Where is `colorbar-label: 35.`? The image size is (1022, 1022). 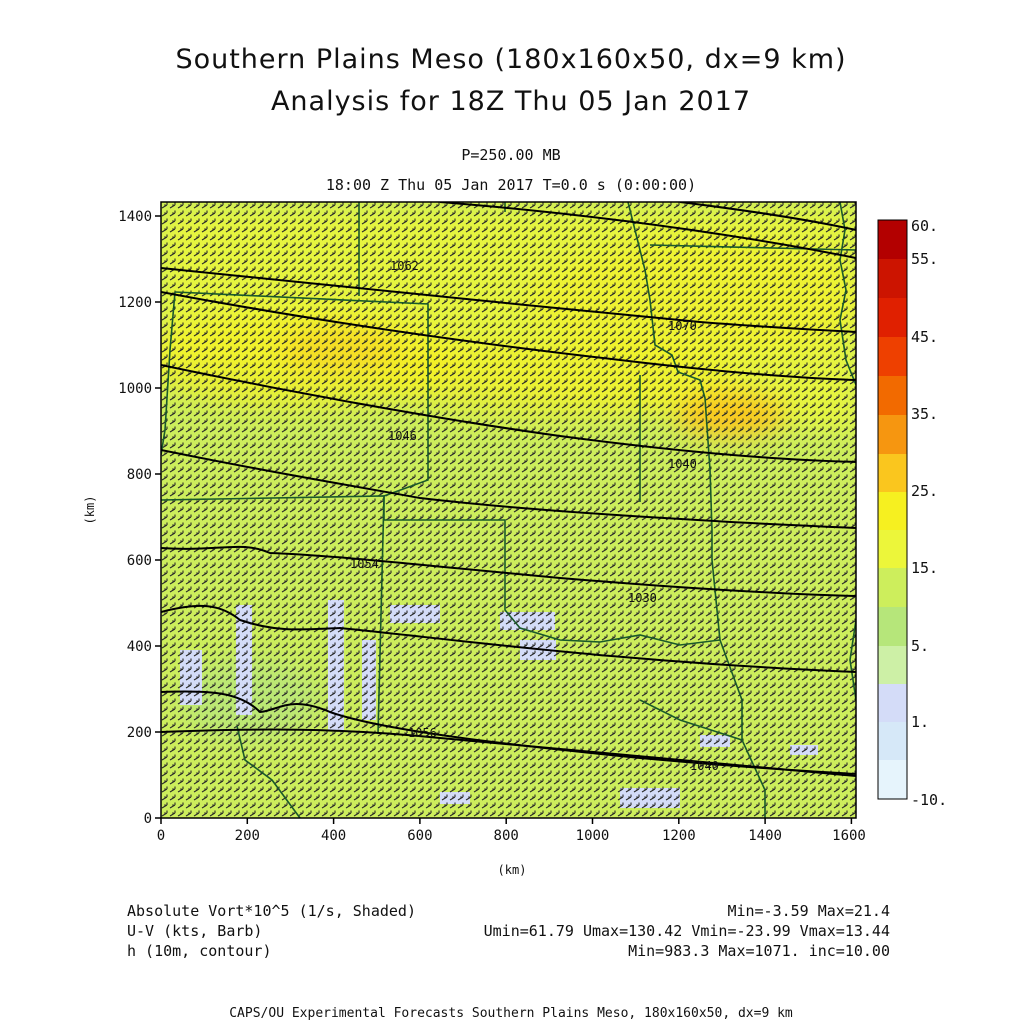 colorbar-label: 35. is located at coordinates (924, 414).